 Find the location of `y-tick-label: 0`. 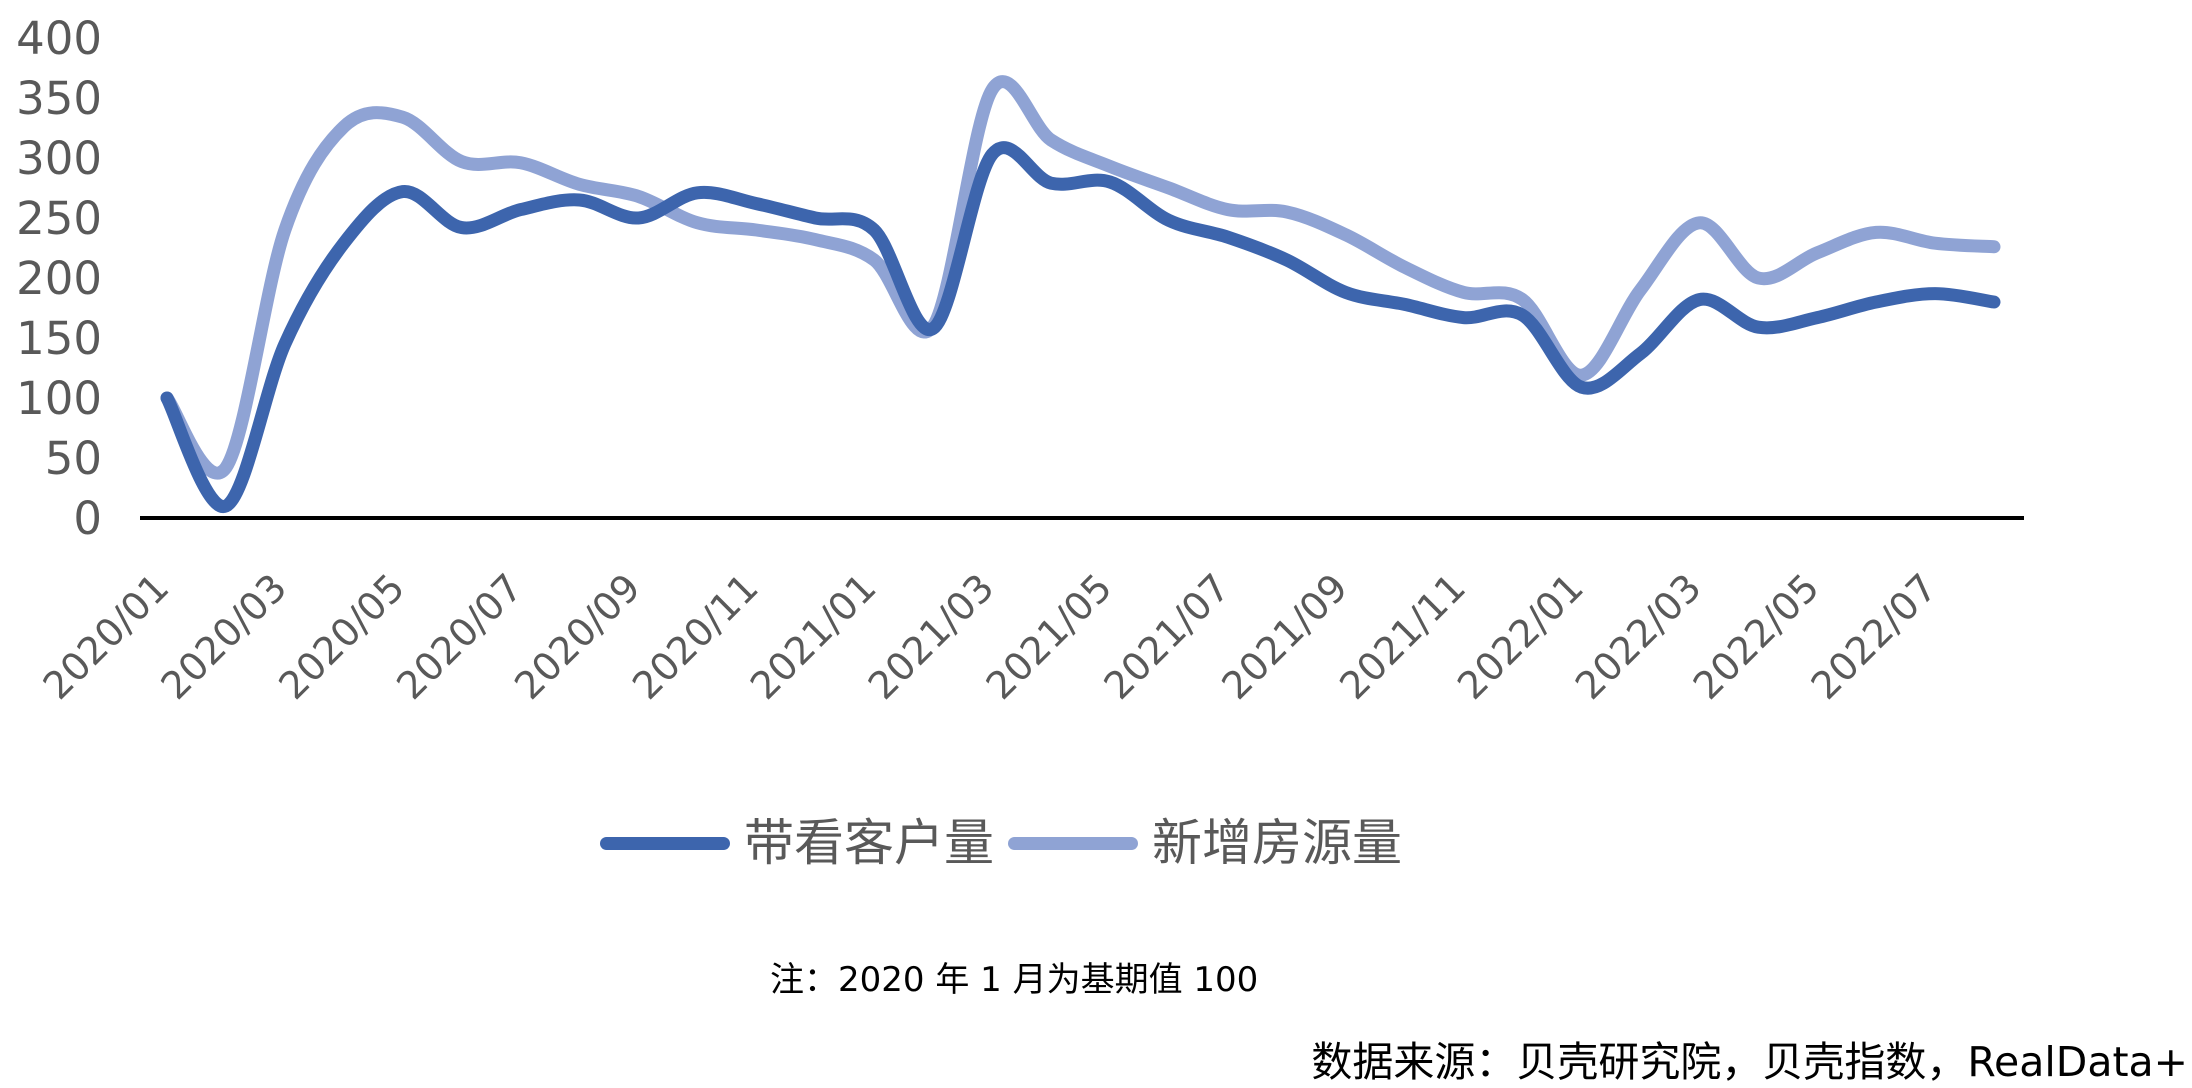

y-tick-label: 0 is located at coordinates (87, 518).